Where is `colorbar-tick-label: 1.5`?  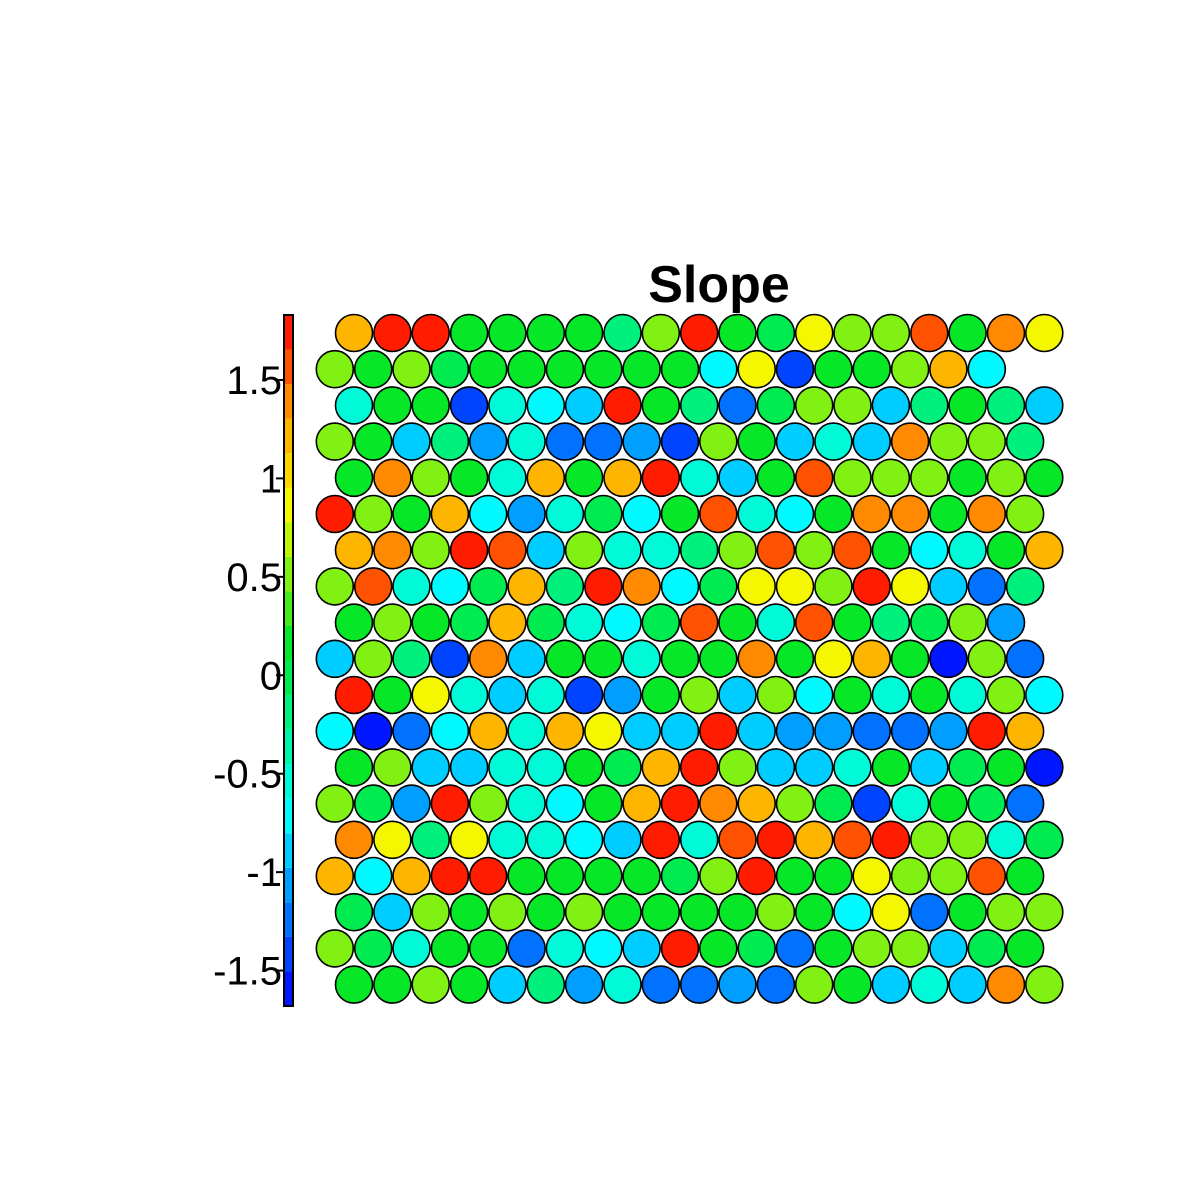 colorbar-tick-label: 1.5 is located at coordinates (254, 381).